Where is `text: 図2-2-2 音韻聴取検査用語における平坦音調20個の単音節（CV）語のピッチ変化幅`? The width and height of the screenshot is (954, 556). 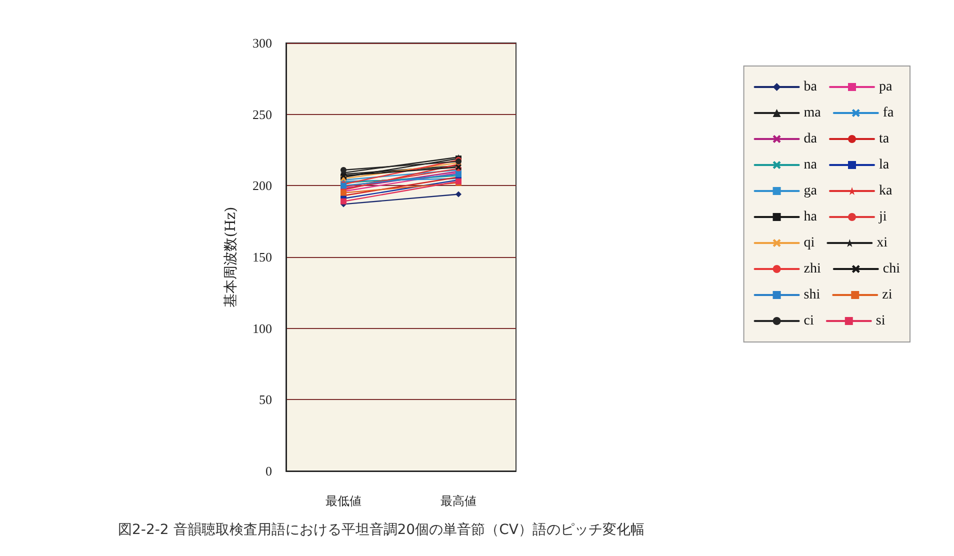 text: 図2-2-2 音韻聴取検査用語における平坦音調20個の単音節（CV）語のピッチ変化幅 is located at coordinates (381, 530).